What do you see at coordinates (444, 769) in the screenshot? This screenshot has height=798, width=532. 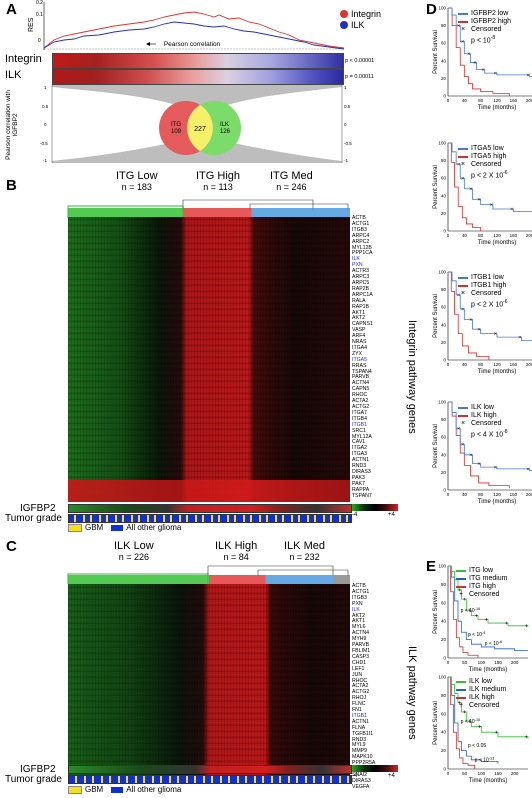 I see `y-tick-label: 0` at bounding box center [444, 769].